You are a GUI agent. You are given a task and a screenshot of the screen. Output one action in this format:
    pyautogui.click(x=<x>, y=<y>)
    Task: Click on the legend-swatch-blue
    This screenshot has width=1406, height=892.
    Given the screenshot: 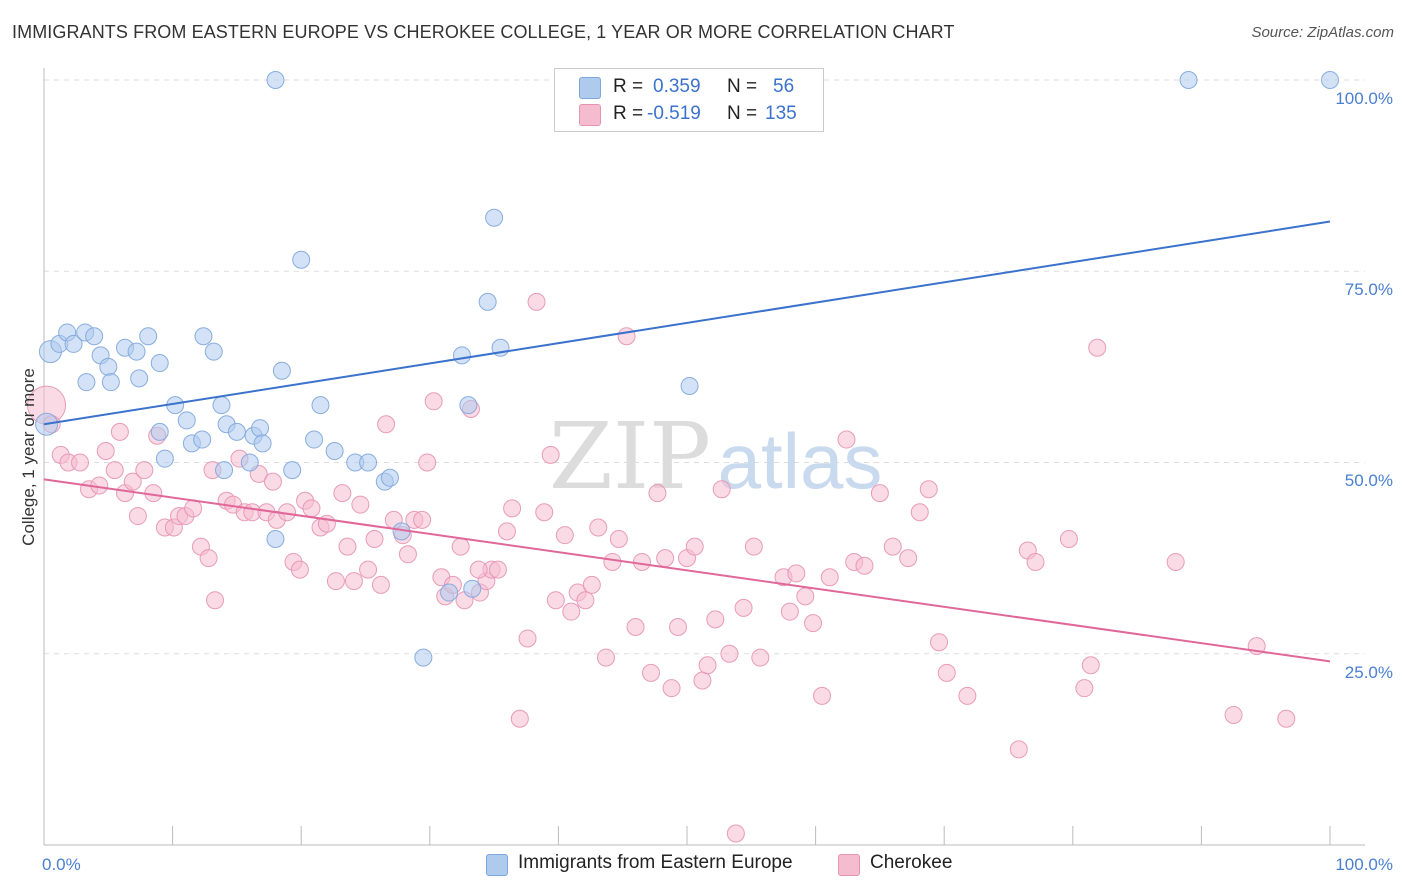 What is the action you would take?
    pyautogui.click(x=497, y=865)
    